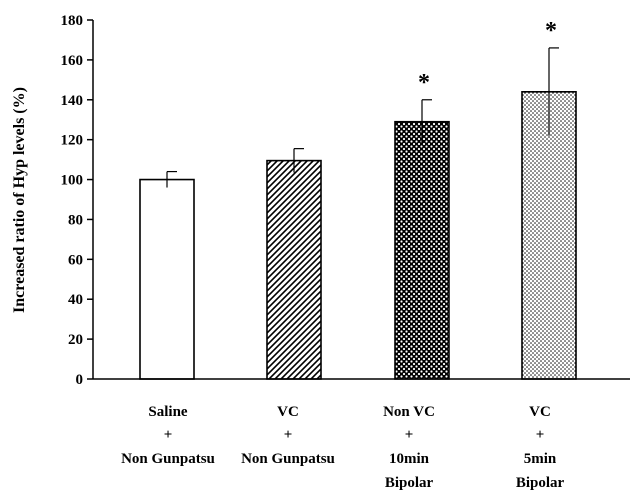 The image size is (640, 491). What do you see at coordinates (288, 412) in the screenshot?
I see `x-category-label-1-line-0: VC` at bounding box center [288, 412].